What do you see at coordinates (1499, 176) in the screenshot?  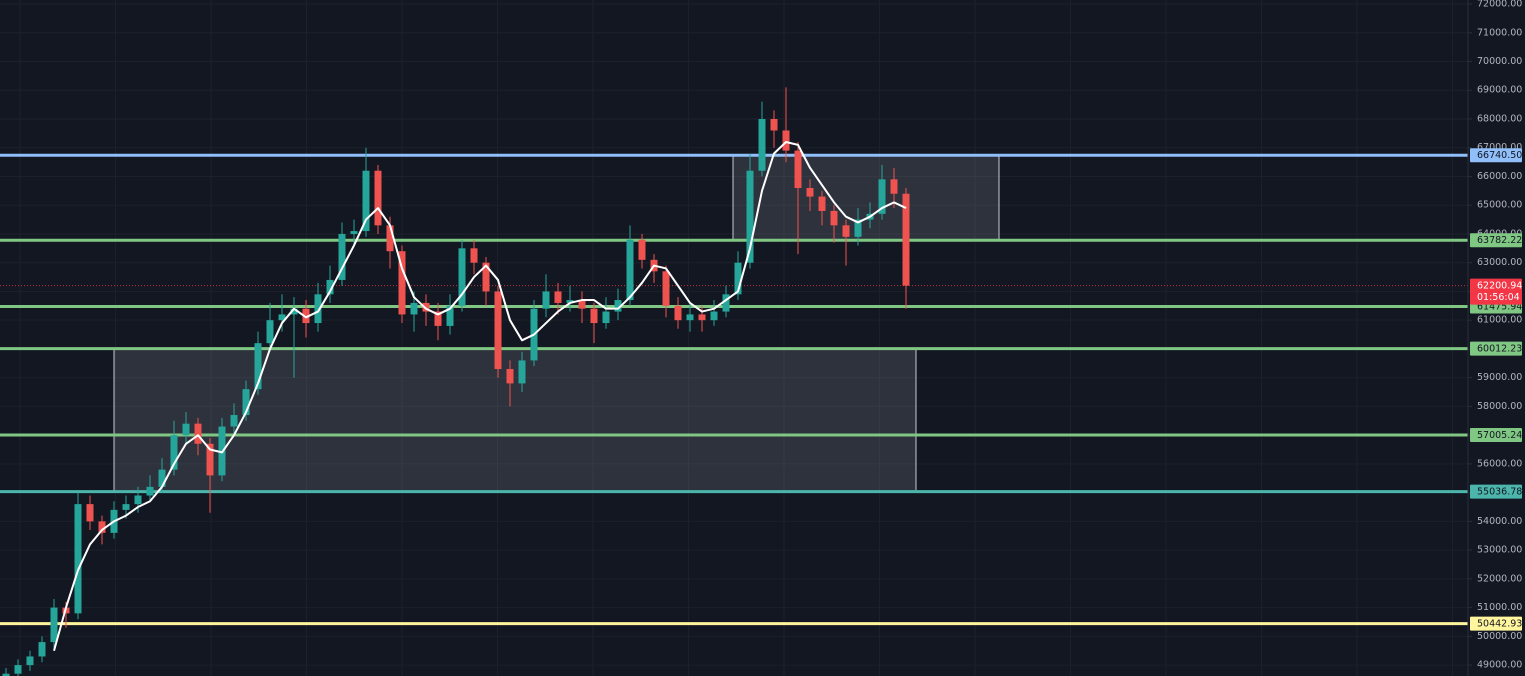 I see `y-tick-label: 66000.00` at bounding box center [1499, 176].